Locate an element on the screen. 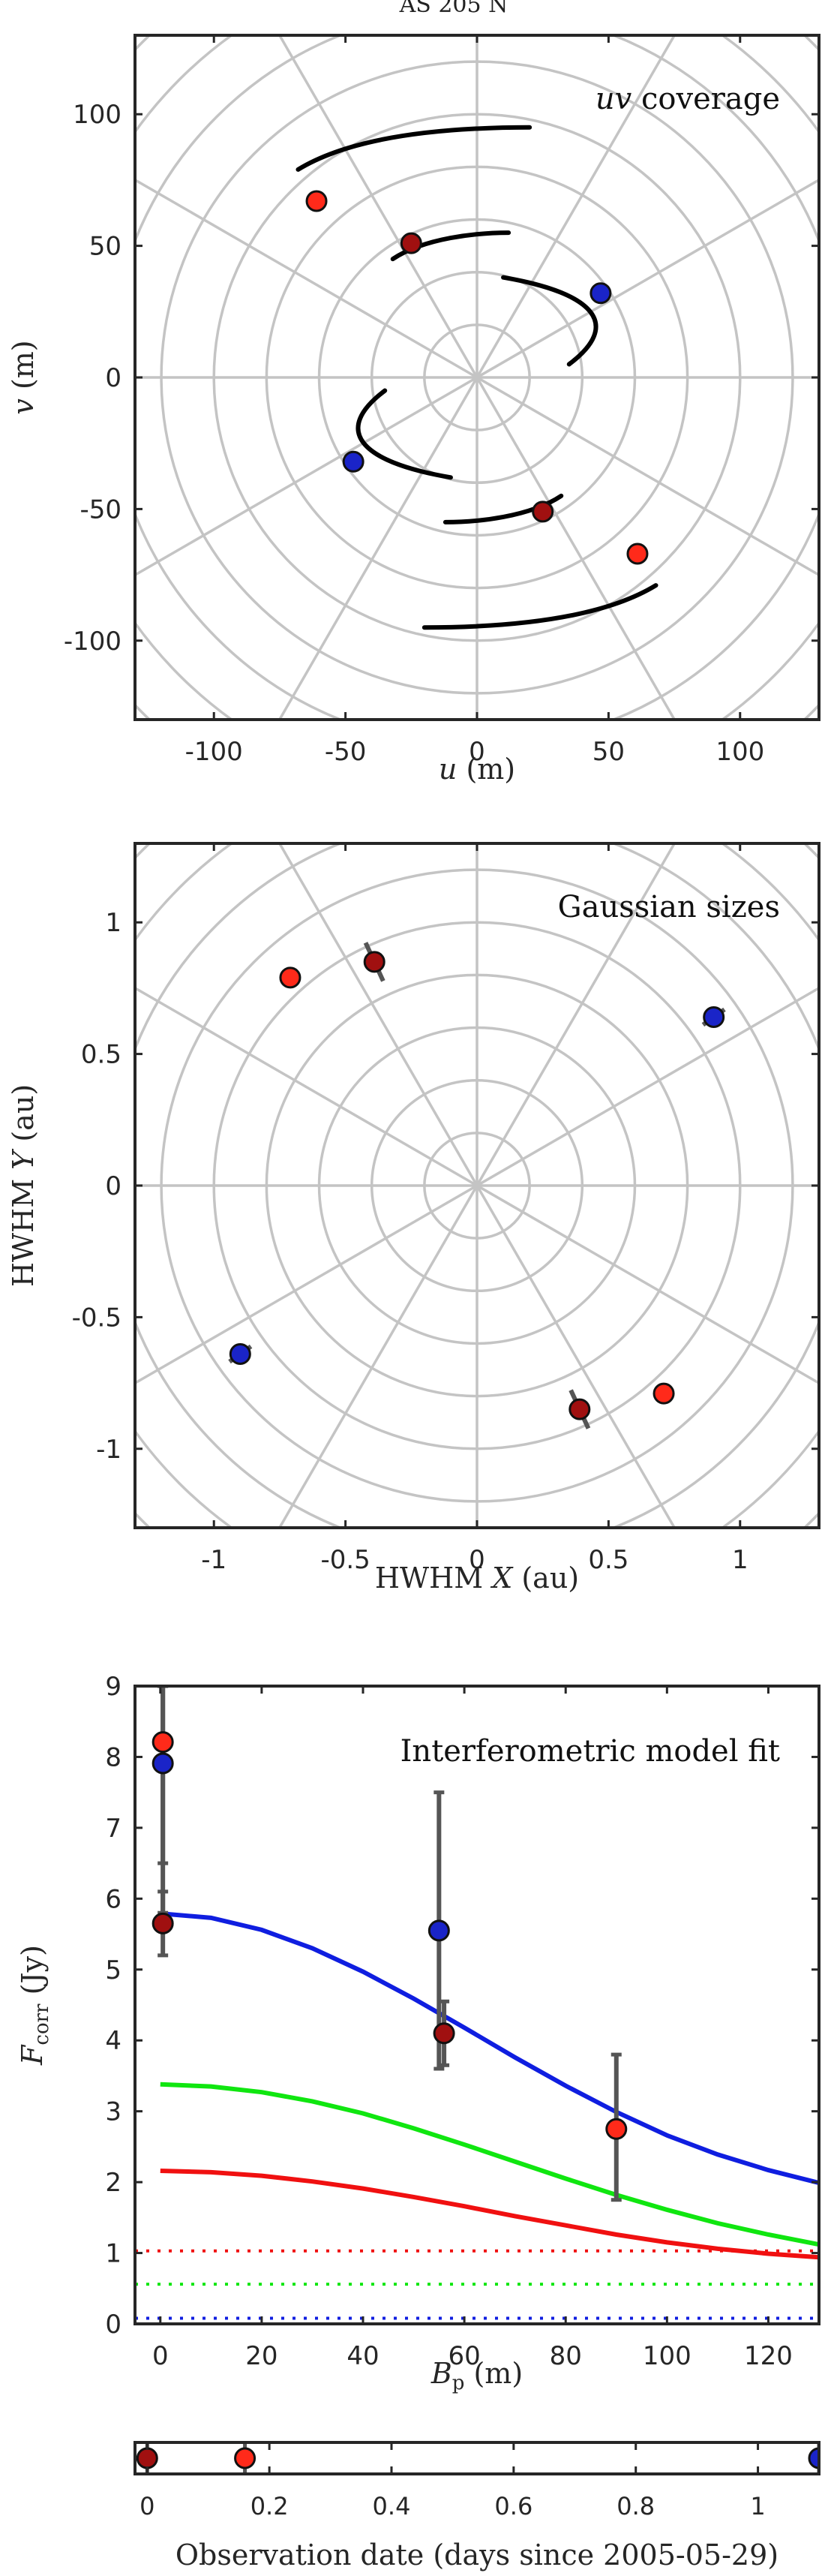 The height and width of the screenshot is (2576, 825). x-tick-label: 0.5 is located at coordinates (608, 1560).